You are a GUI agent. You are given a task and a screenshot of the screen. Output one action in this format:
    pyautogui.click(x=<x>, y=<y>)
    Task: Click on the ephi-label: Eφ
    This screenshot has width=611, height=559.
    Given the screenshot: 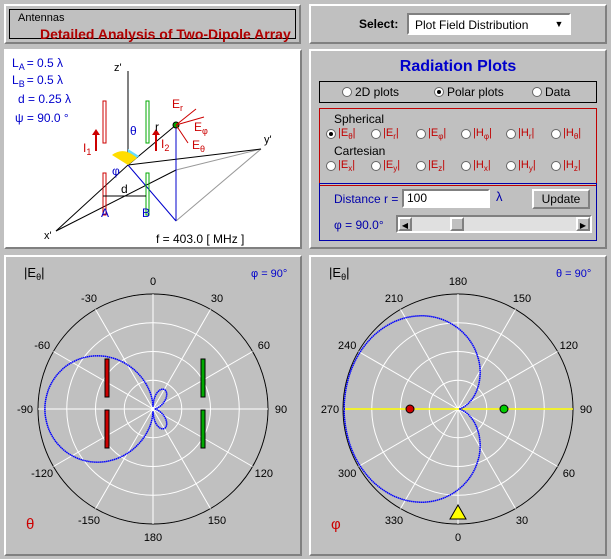 What is the action you would take?
    pyautogui.click(x=201, y=128)
    